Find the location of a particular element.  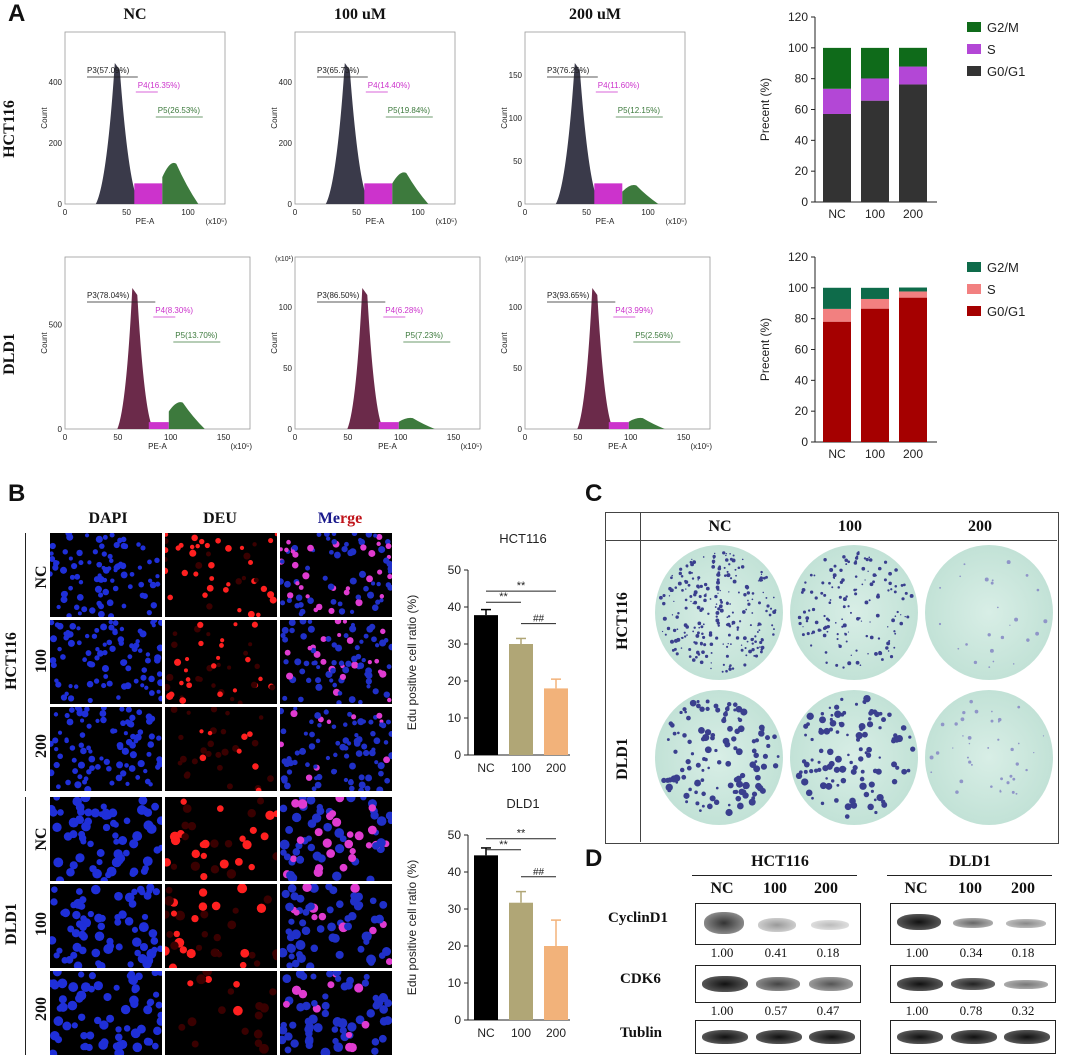

y-tick-label: 0 is located at coordinates (804, 202).